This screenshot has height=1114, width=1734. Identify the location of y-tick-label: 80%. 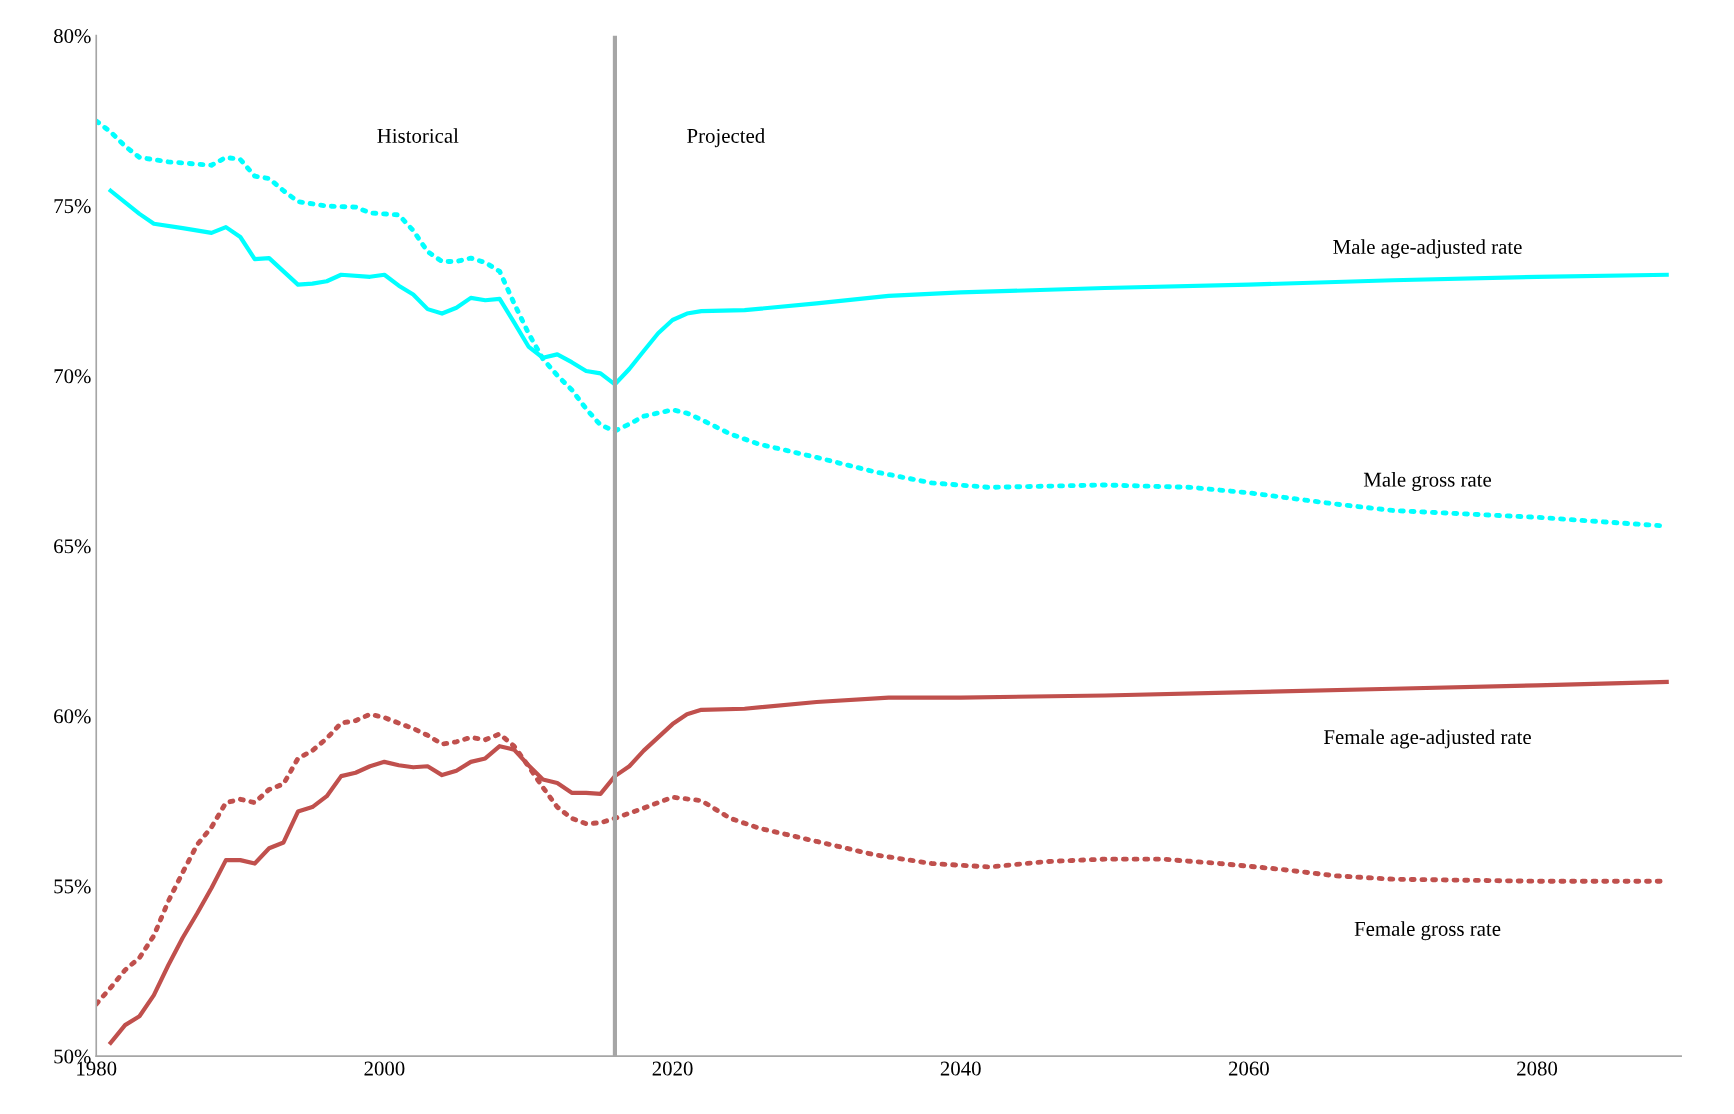
(72, 36).